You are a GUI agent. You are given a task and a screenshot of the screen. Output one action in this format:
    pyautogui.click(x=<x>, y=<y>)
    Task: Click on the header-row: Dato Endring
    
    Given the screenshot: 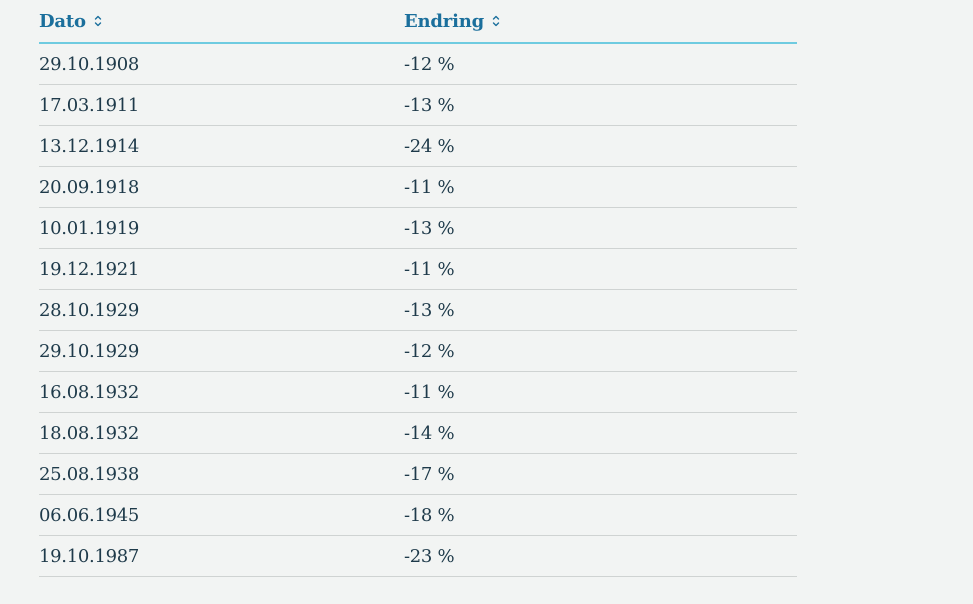 What is the action you would take?
    pyautogui.click(x=418, y=22)
    